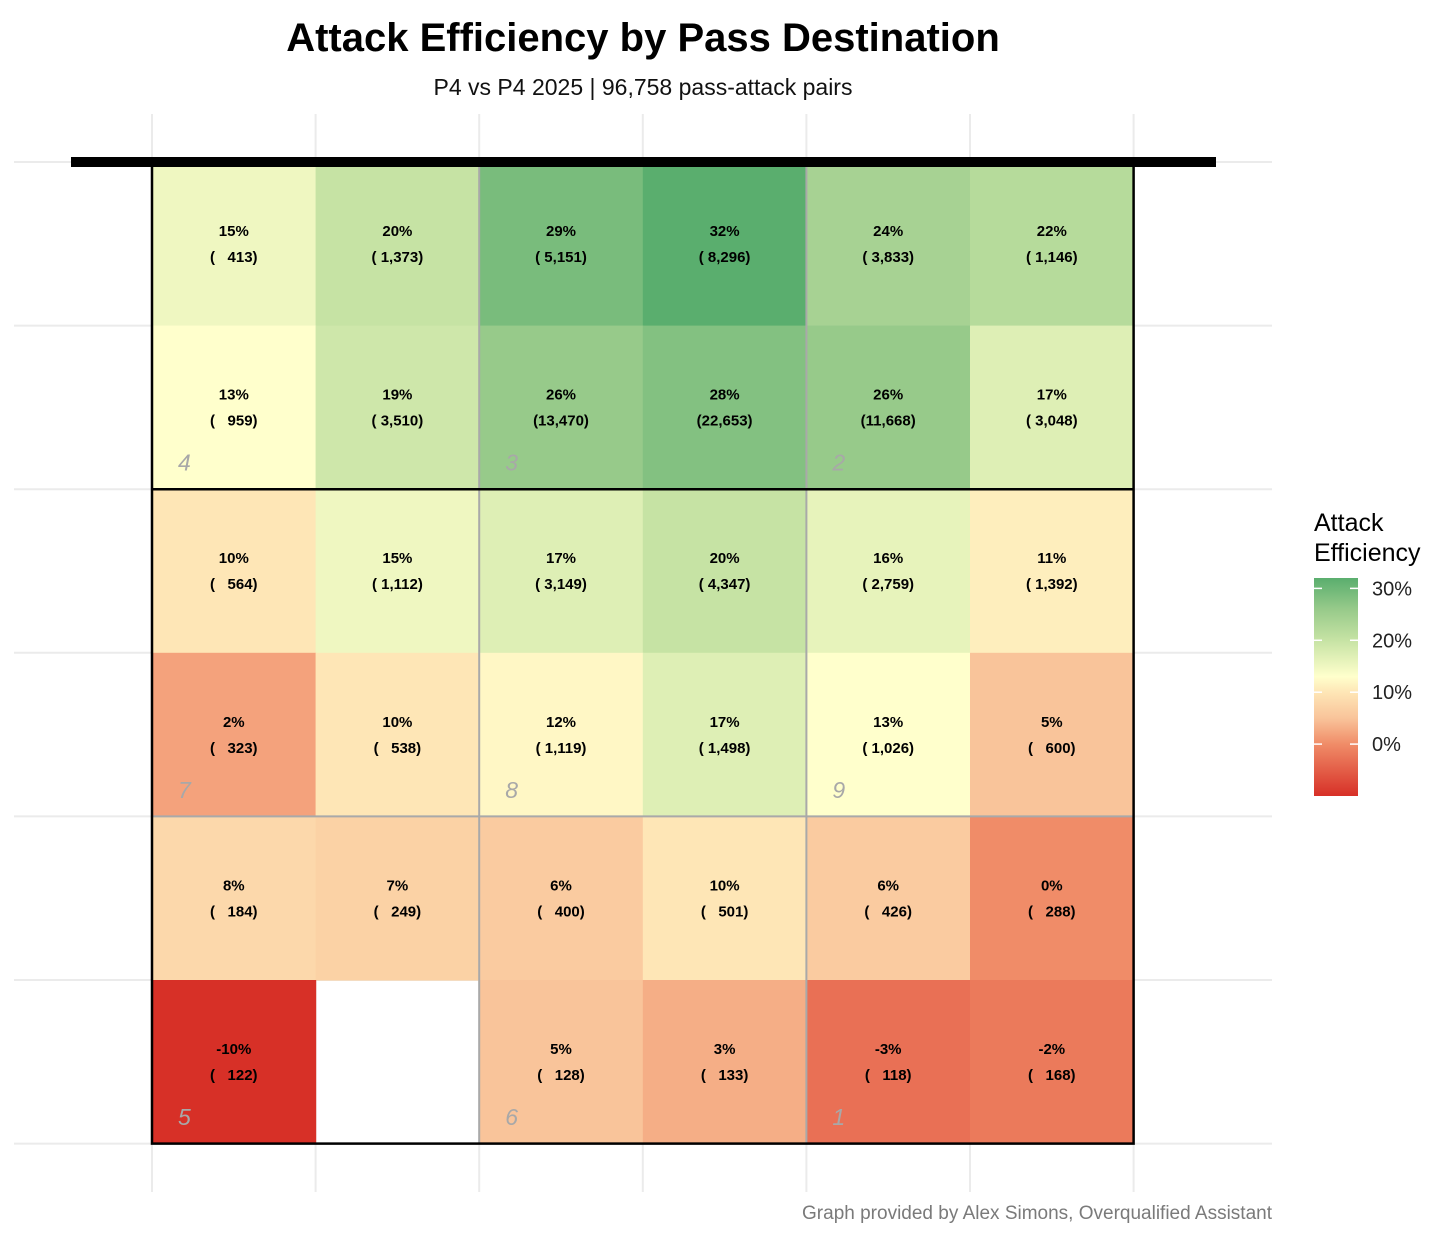  I want to click on legend-tick-label: 30%, so click(1392, 589).